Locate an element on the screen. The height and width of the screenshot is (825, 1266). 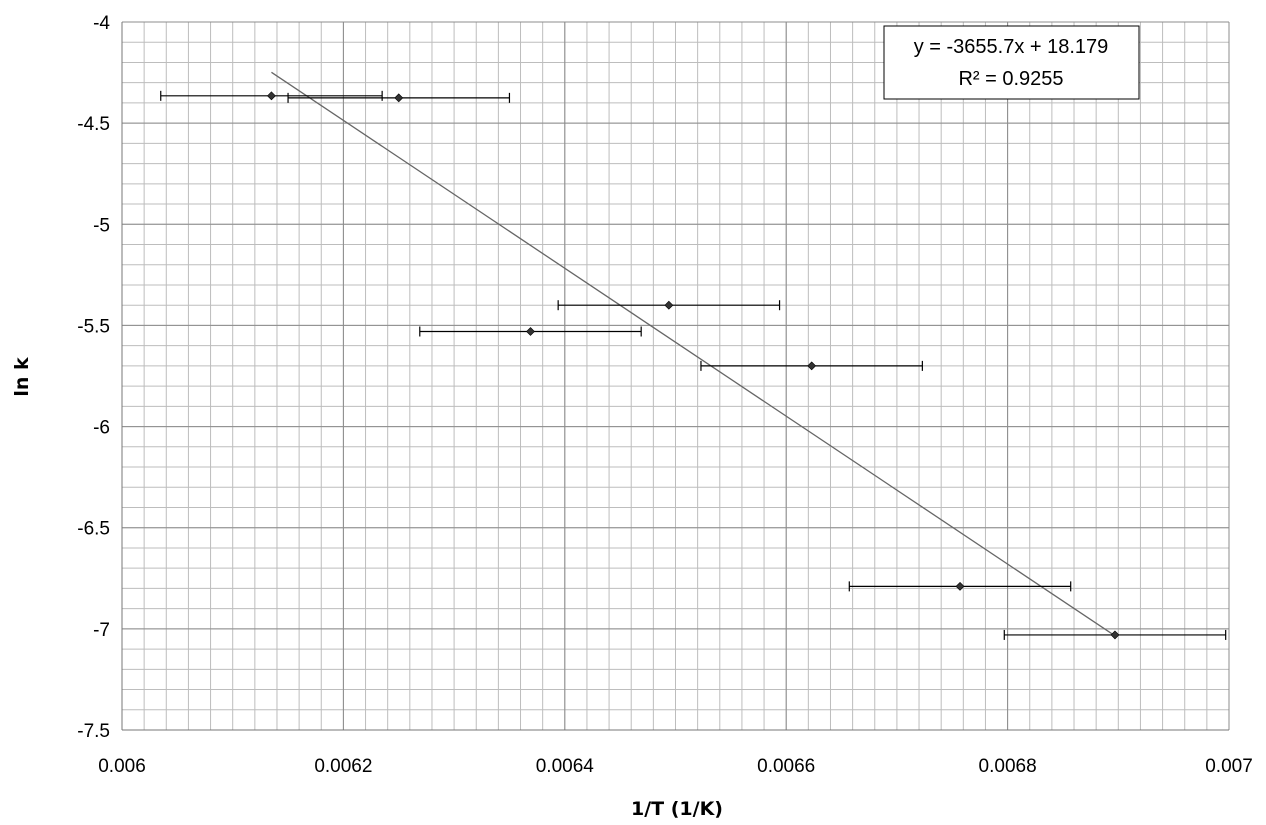
y-tick-label: -6 is located at coordinates (101, 428).